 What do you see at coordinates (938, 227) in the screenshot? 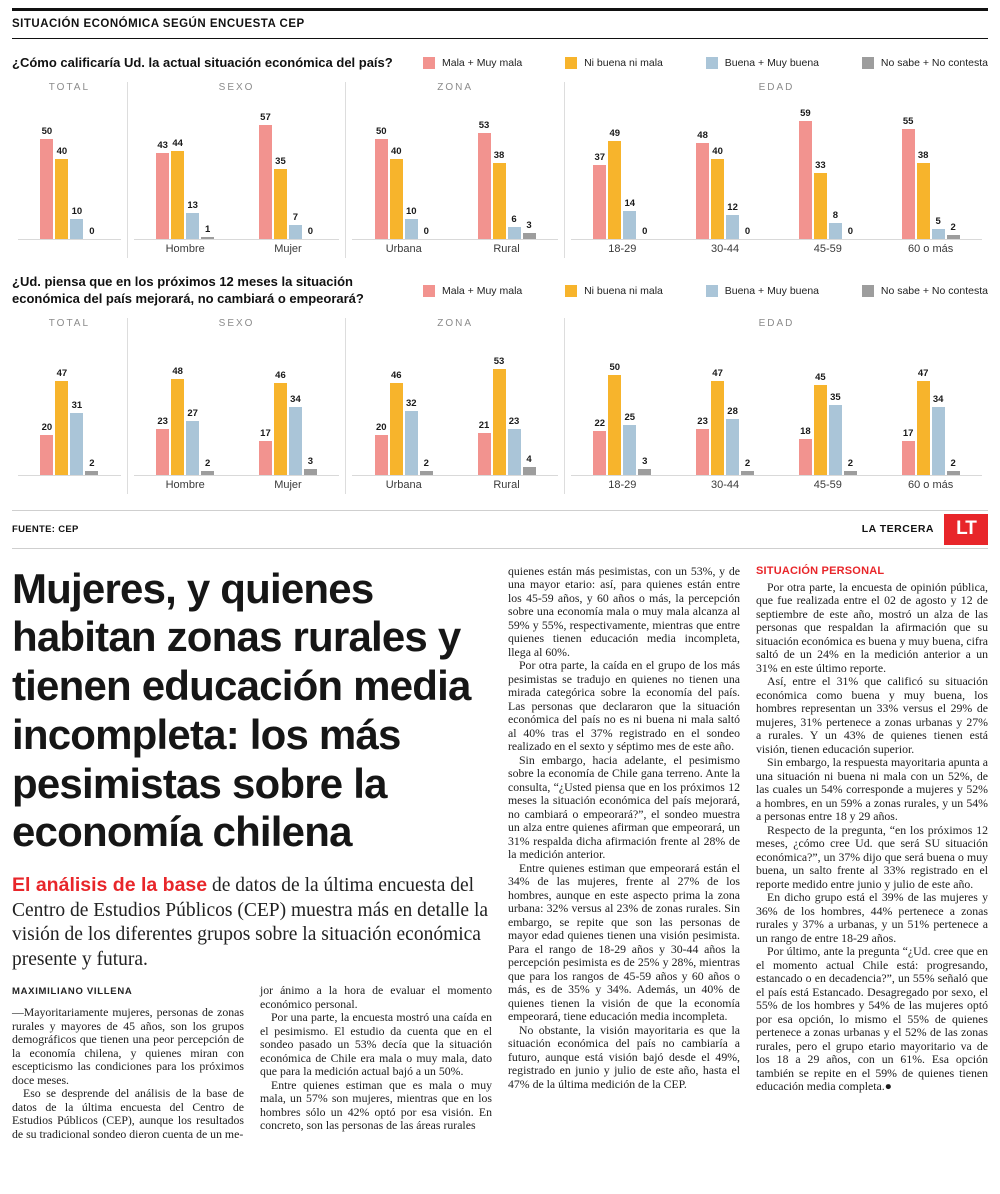
I see `bar: 5` at bounding box center [938, 227].